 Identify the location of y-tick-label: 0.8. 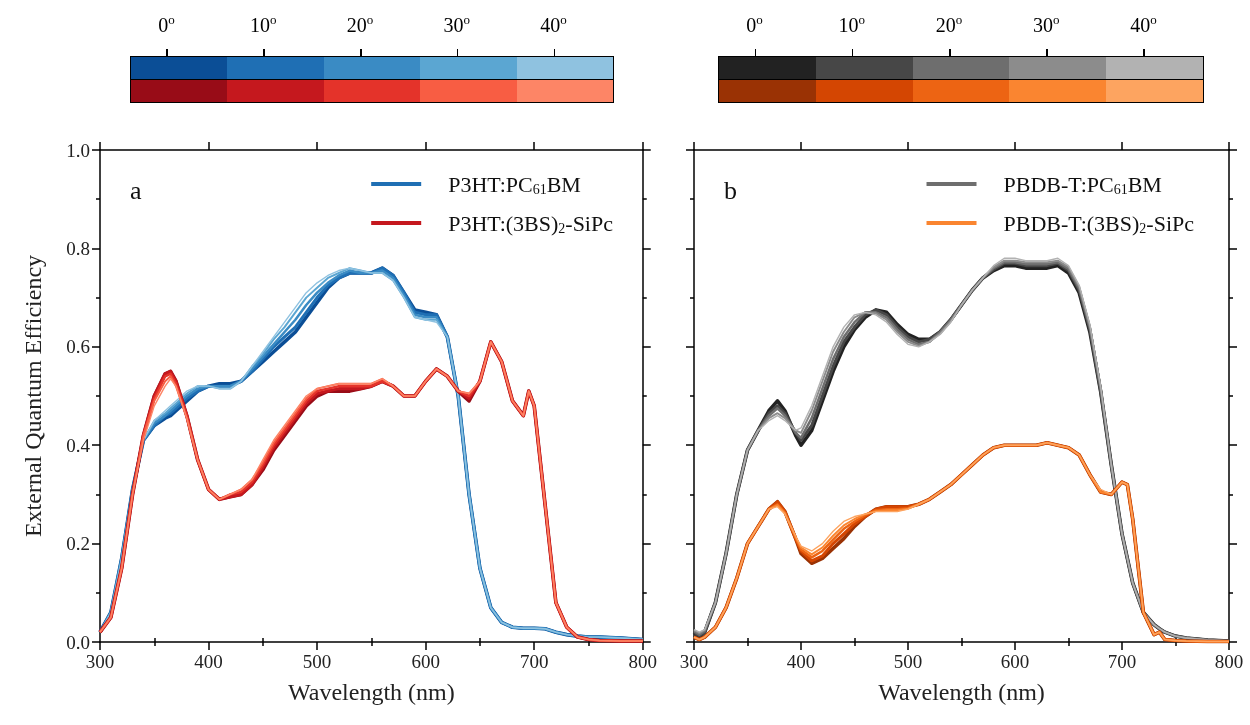
(78, 248).